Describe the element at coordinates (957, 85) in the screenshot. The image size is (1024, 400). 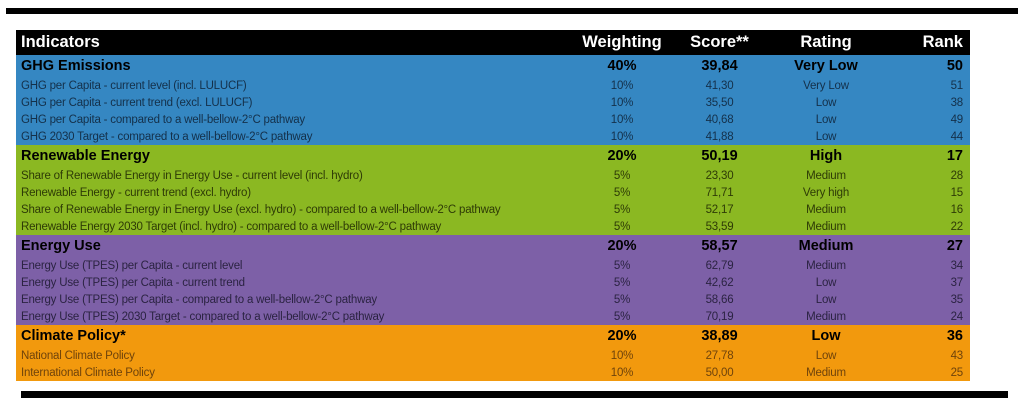
I see `rank-cell: 51` at that location.